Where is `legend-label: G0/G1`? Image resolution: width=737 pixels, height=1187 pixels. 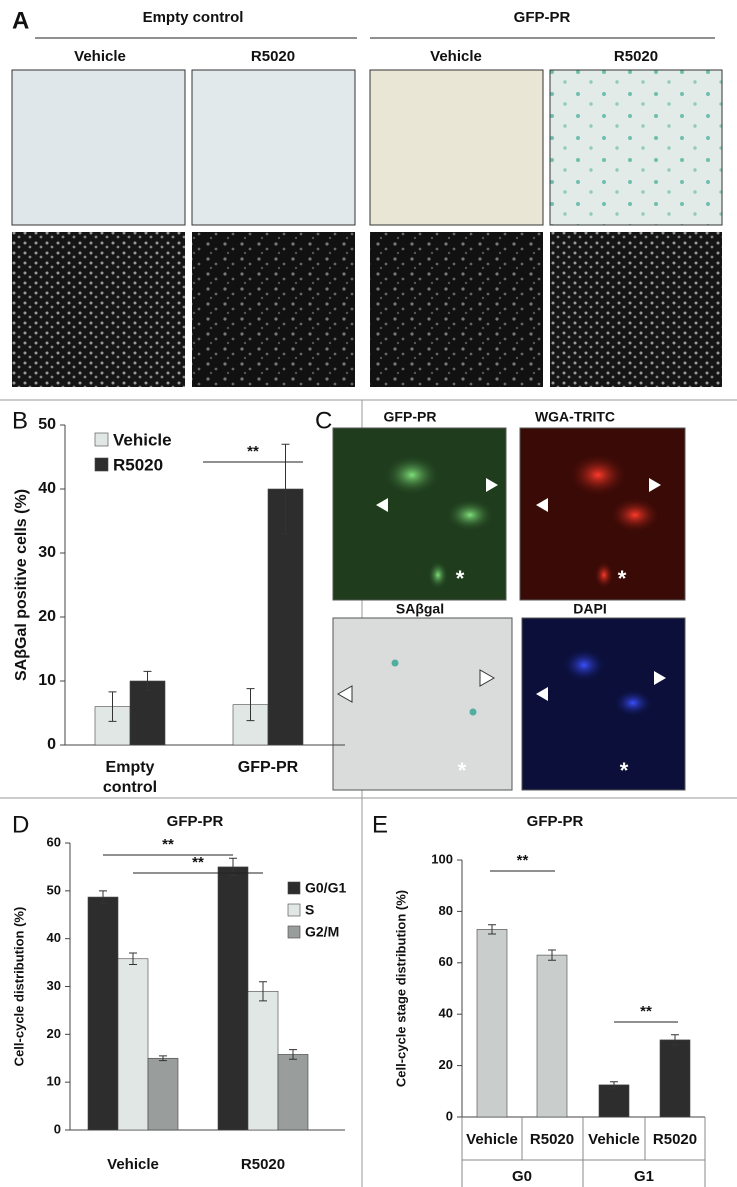 legend-label: G0/G1 is located at coordinates (325, 888).